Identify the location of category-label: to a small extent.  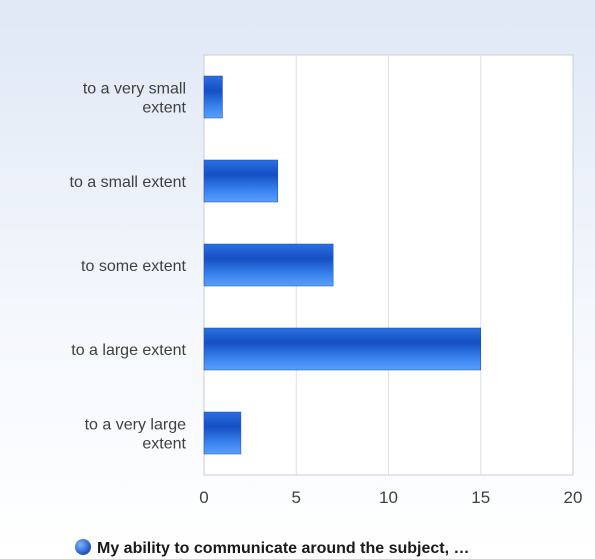
(128, 182).